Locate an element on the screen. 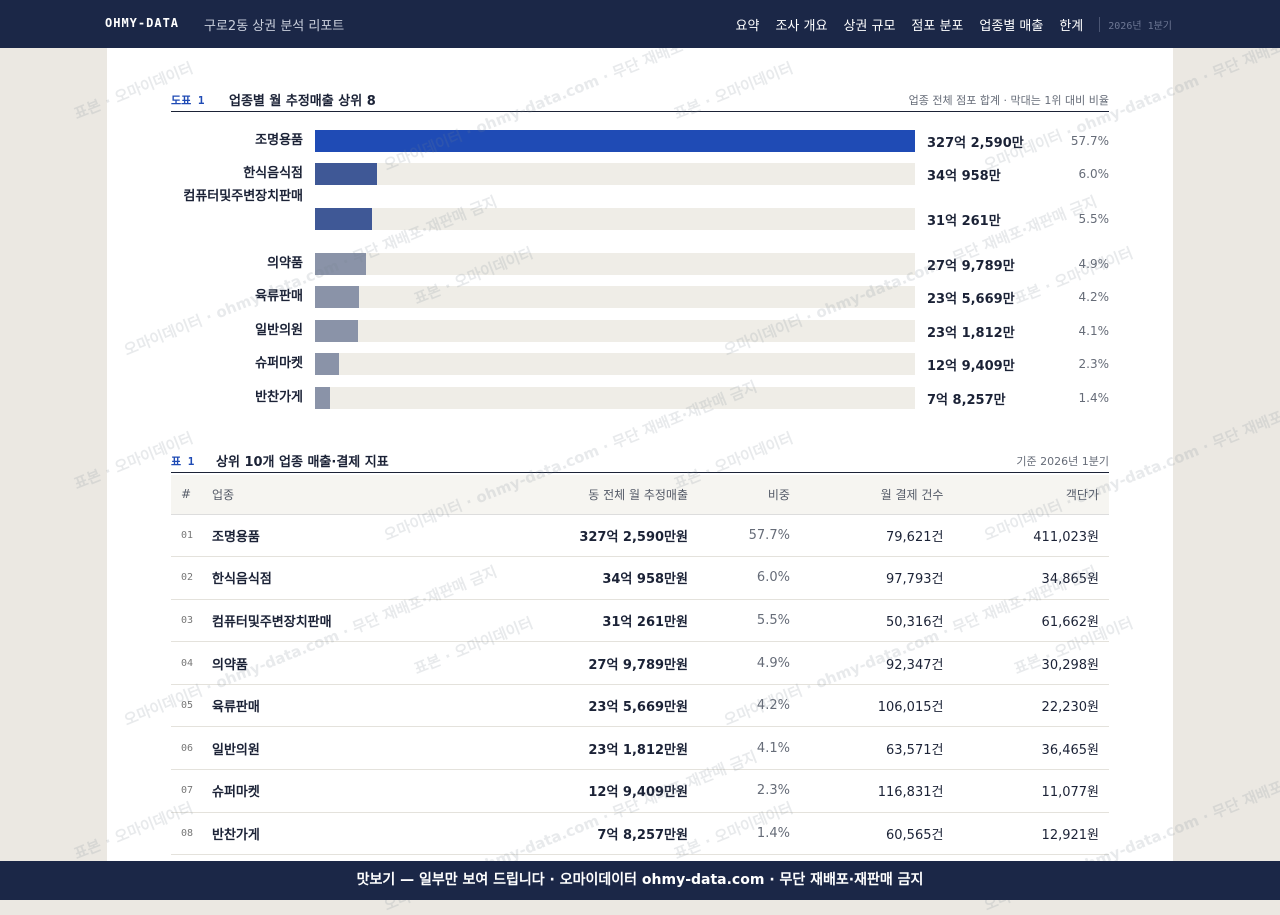 The height and width of the screenshot is (915, 1280). table-cell: 30,298원 is located at coordinates (1031, 663).